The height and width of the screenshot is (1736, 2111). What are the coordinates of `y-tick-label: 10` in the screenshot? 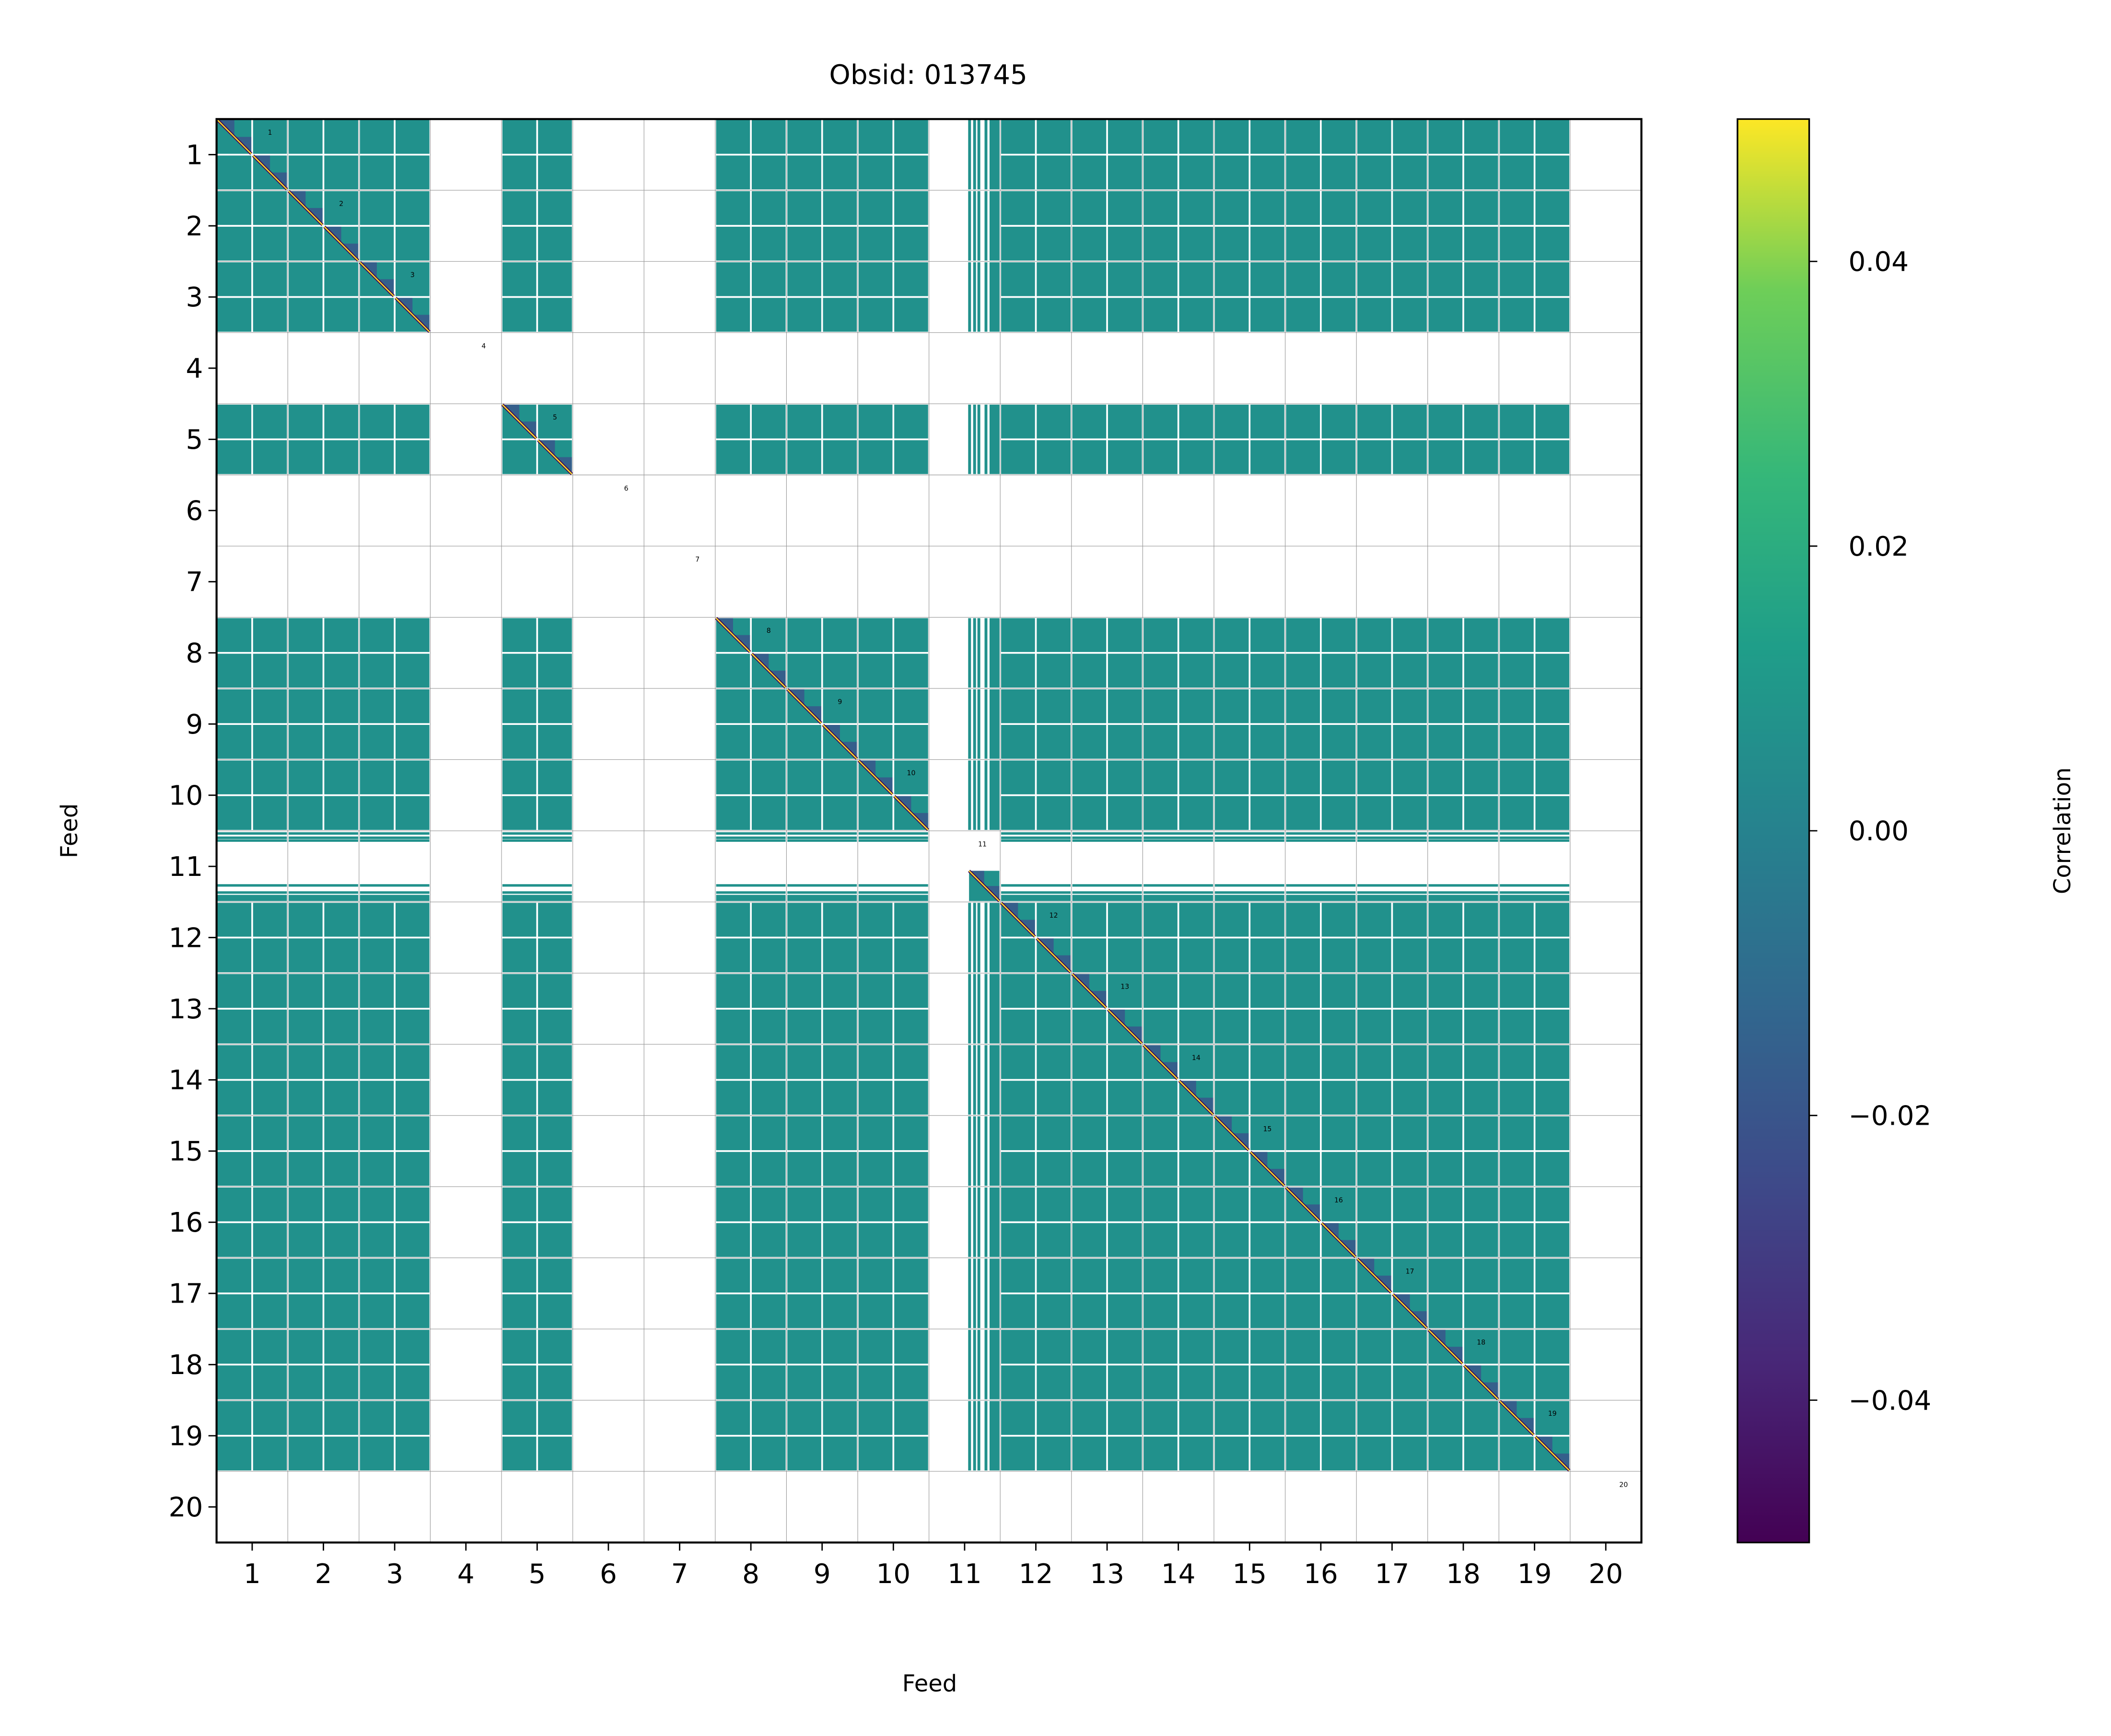 It's located at (186, 795).